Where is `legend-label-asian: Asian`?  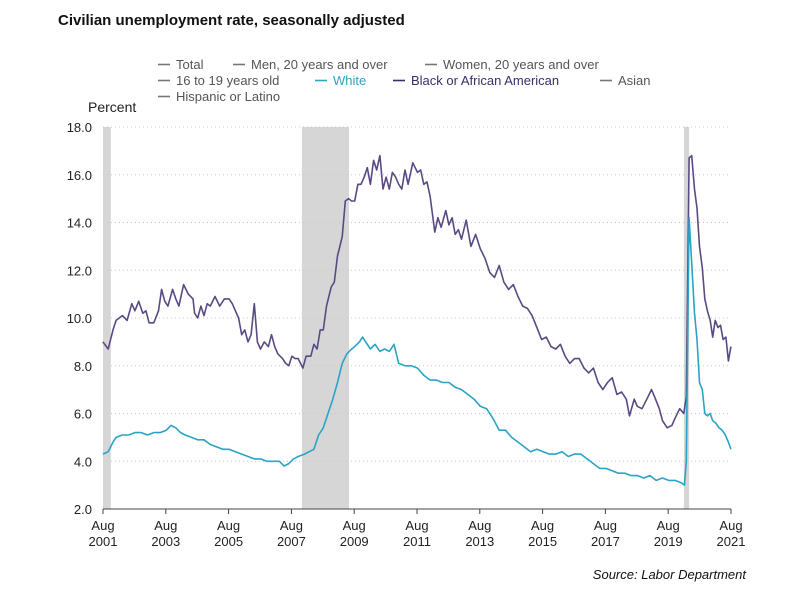 legend-label-asian: Asian is located at coordinates (634, 80).